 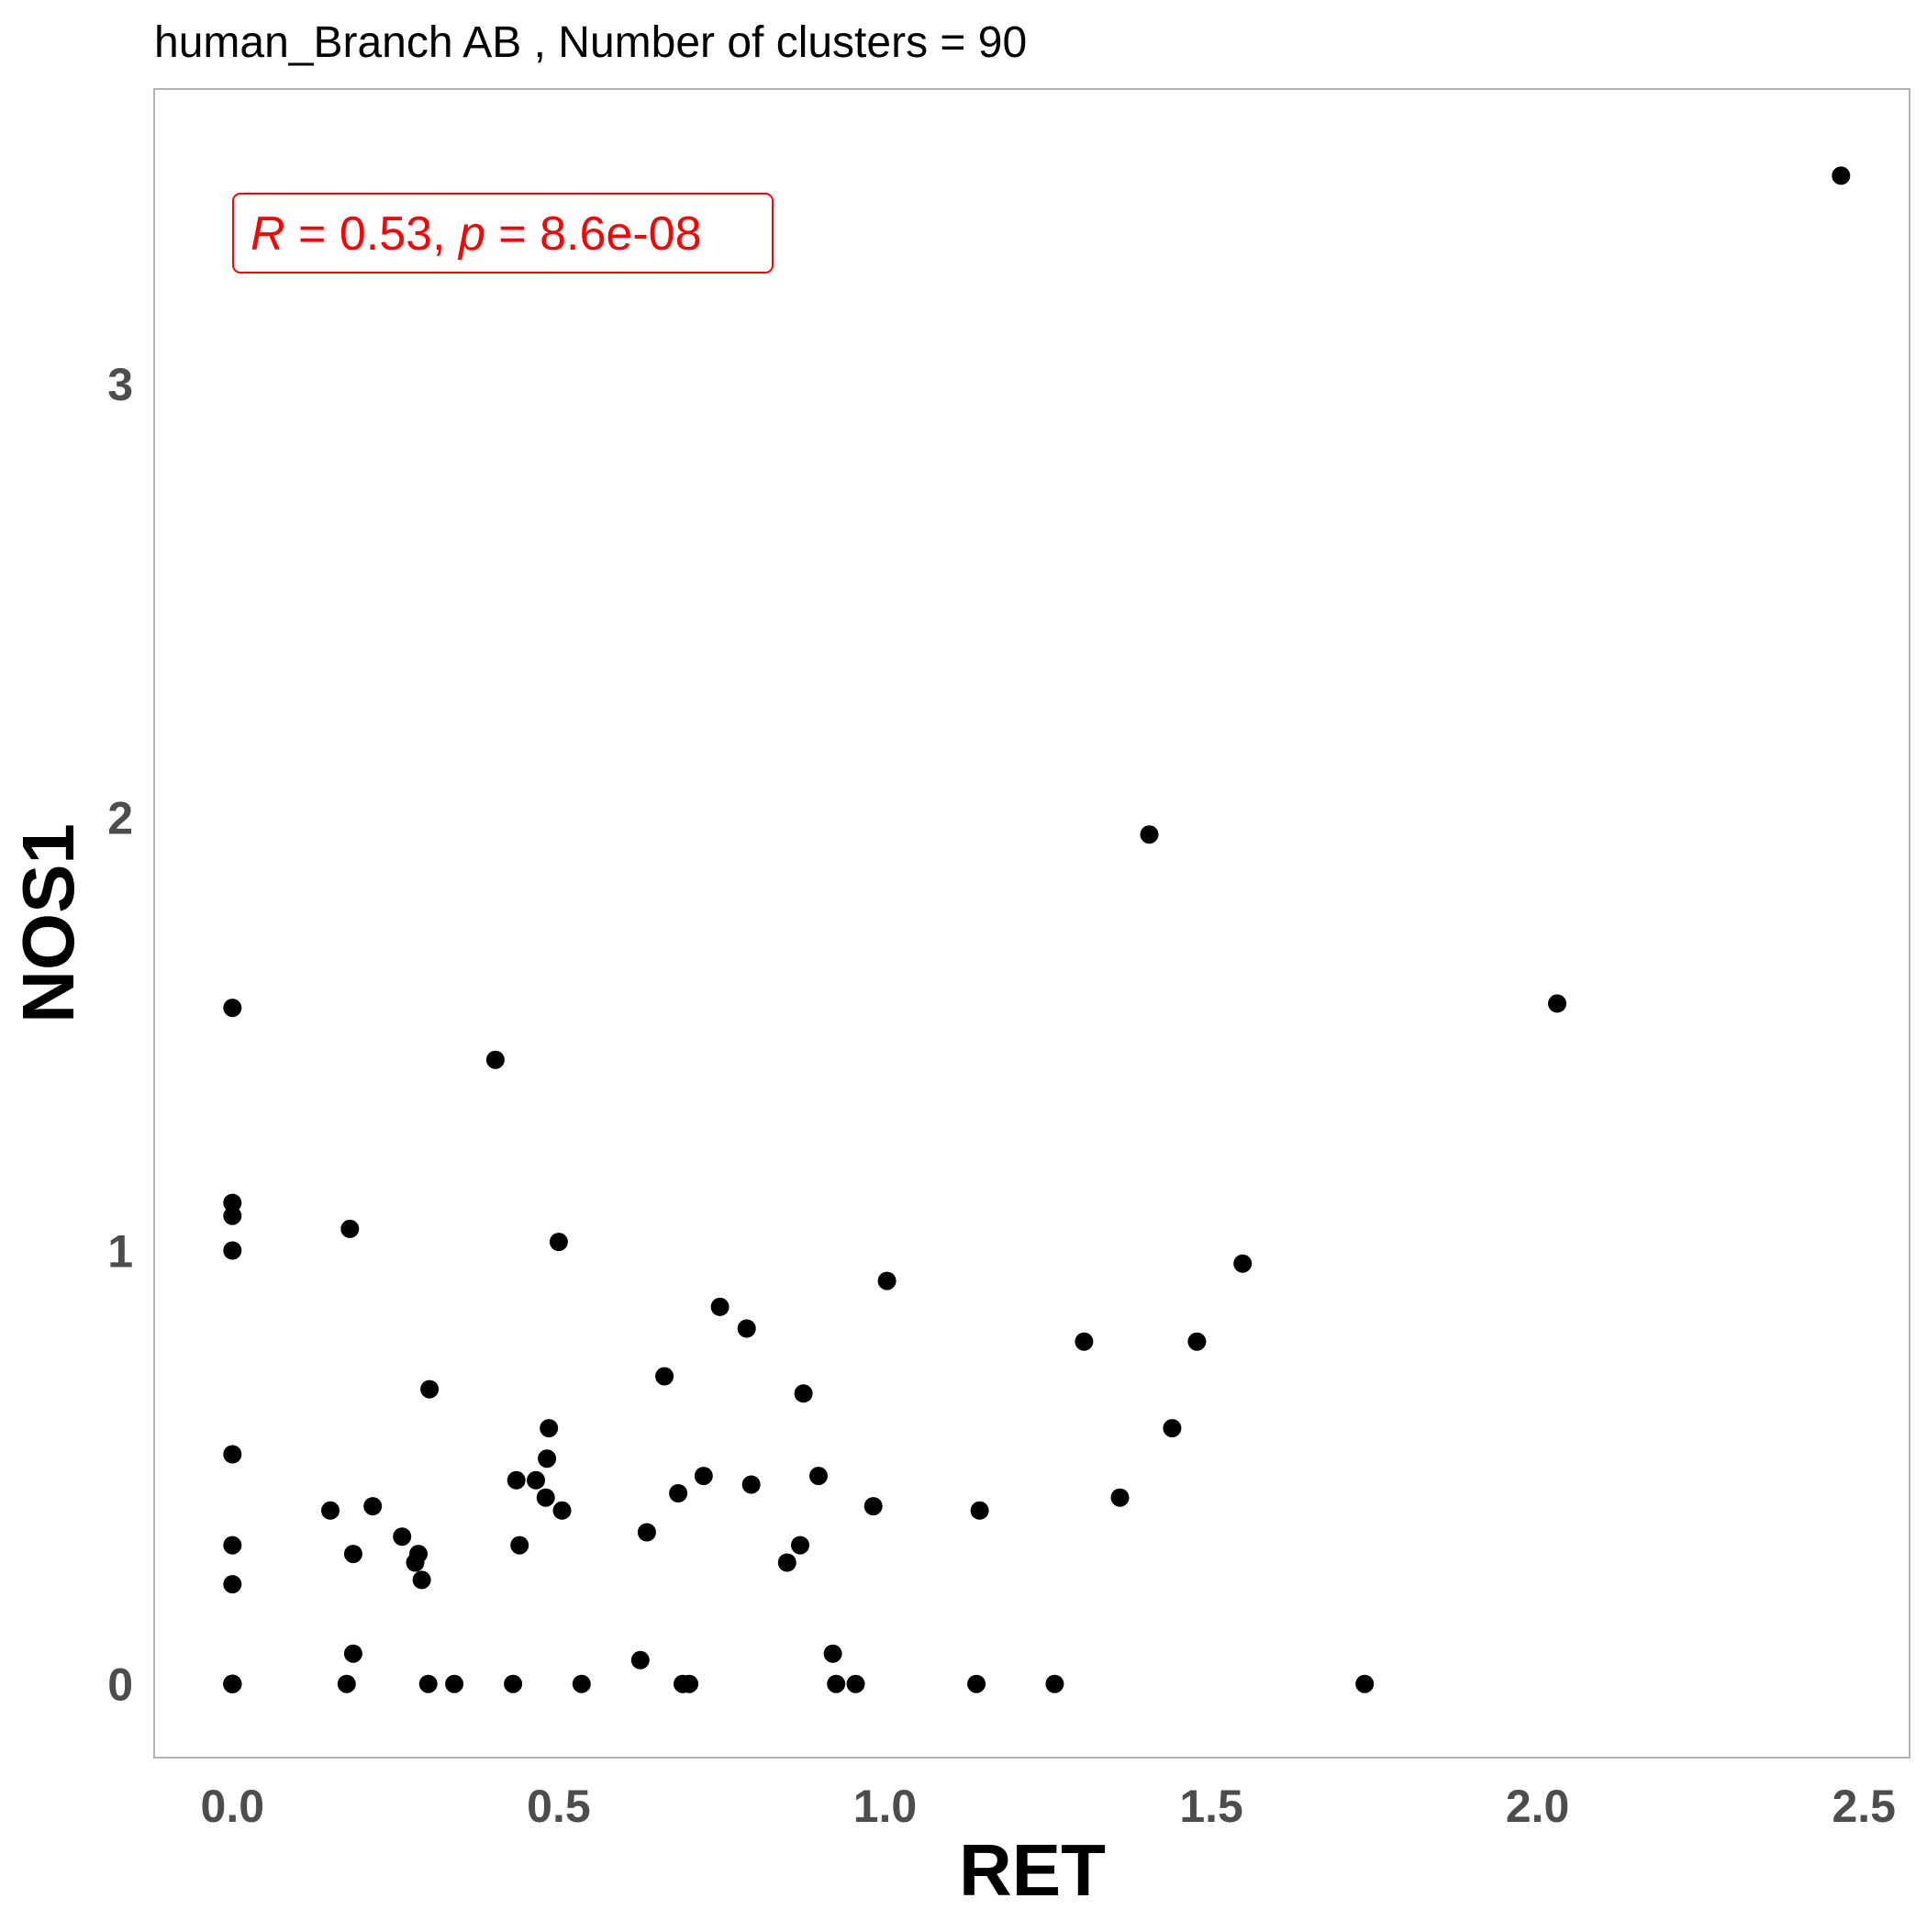 I want to click on correlation-annotation: R = 0.53, p = 8.6e-08, so click(x=503, y=234).